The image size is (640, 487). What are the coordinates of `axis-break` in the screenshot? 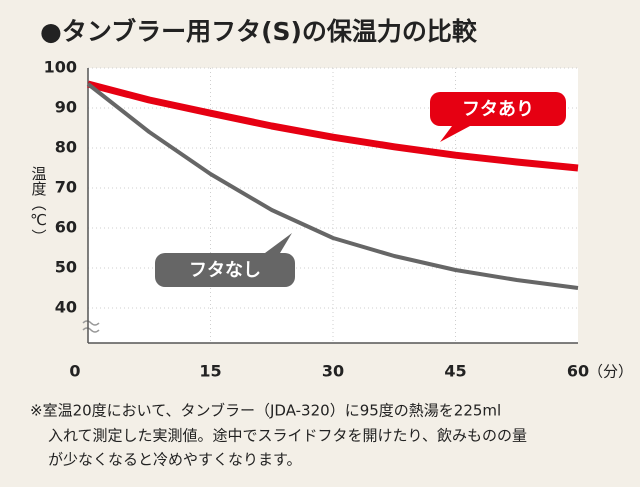 It's located at (91, 326).